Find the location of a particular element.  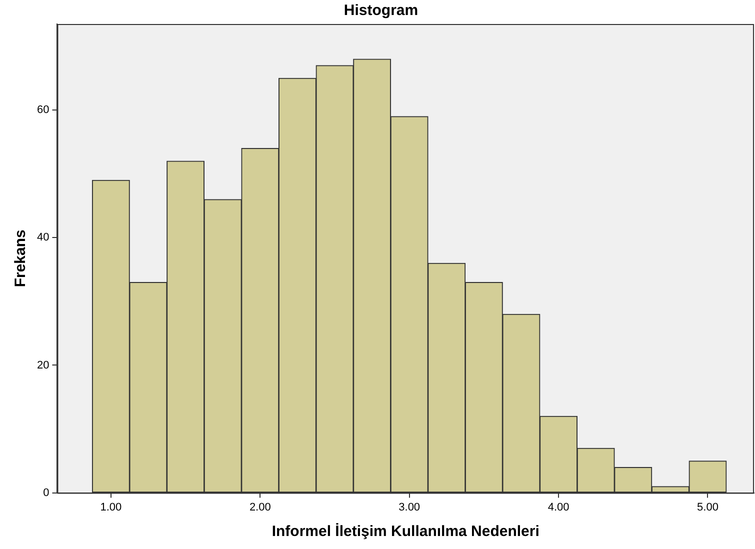

x-tick-label: 1.00 is located at coordinates (111, 507).